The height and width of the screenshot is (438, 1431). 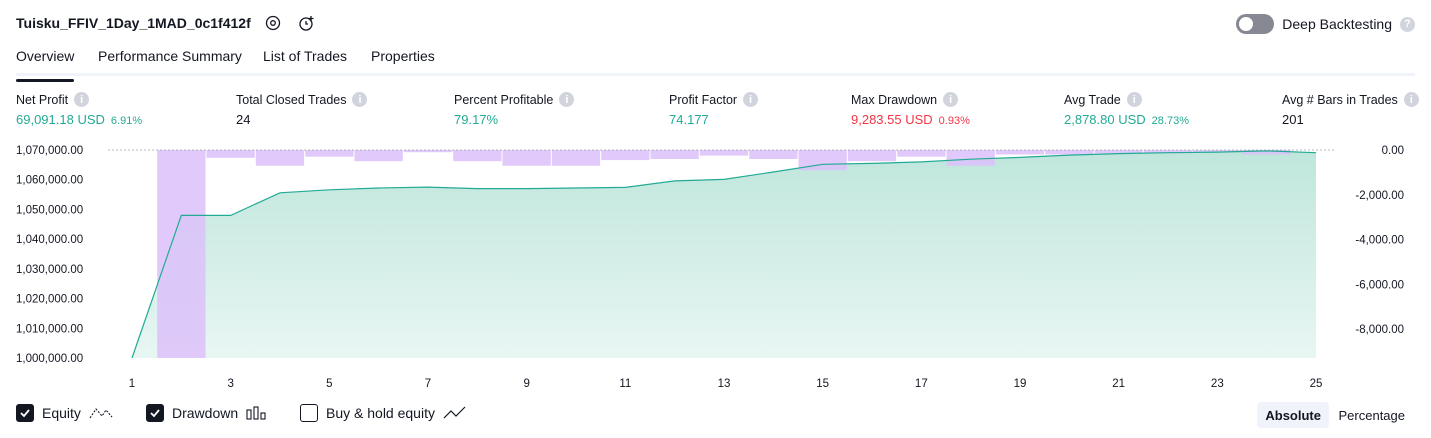 What do you see at coordinates (714, 109) in the screenshot?
I see `stat-profit-factor: Profit Factor i 74.177` at bounding box center [714, 109].